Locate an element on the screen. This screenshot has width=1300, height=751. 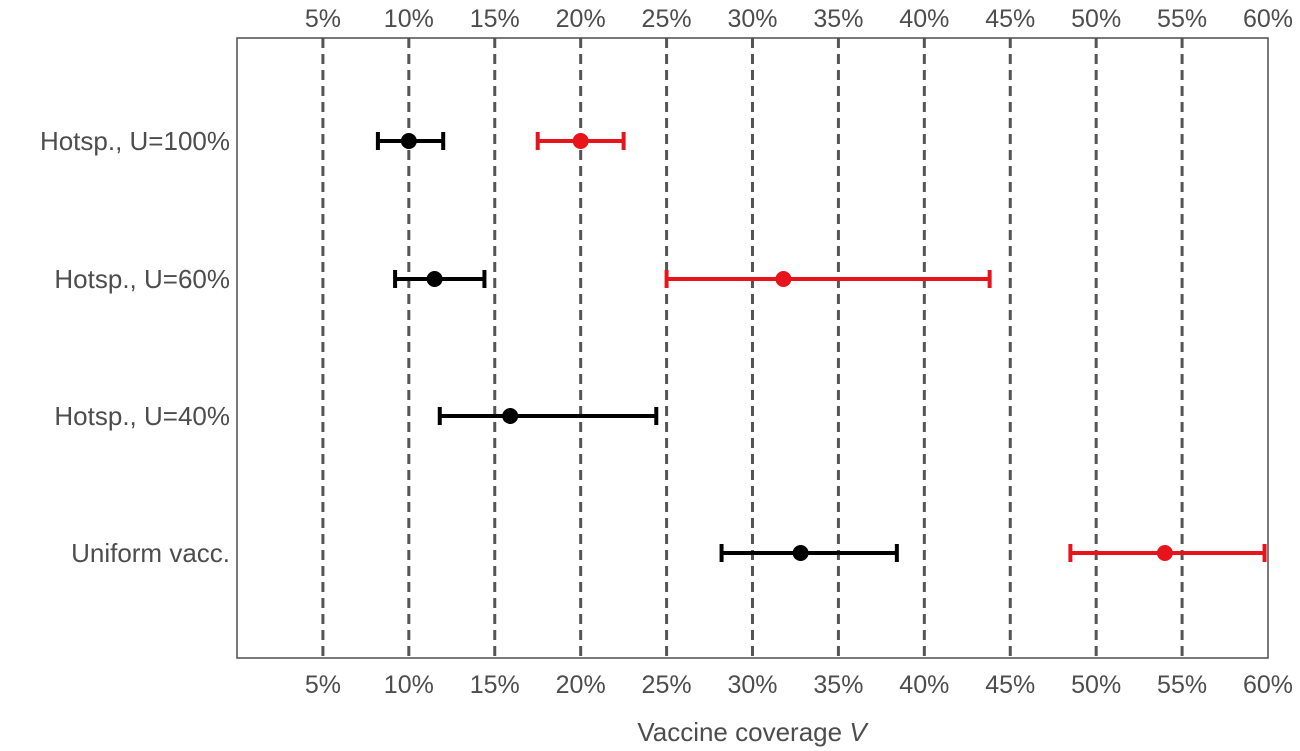
bottom-tick-label: 25% is located at coordinates (667, 685).